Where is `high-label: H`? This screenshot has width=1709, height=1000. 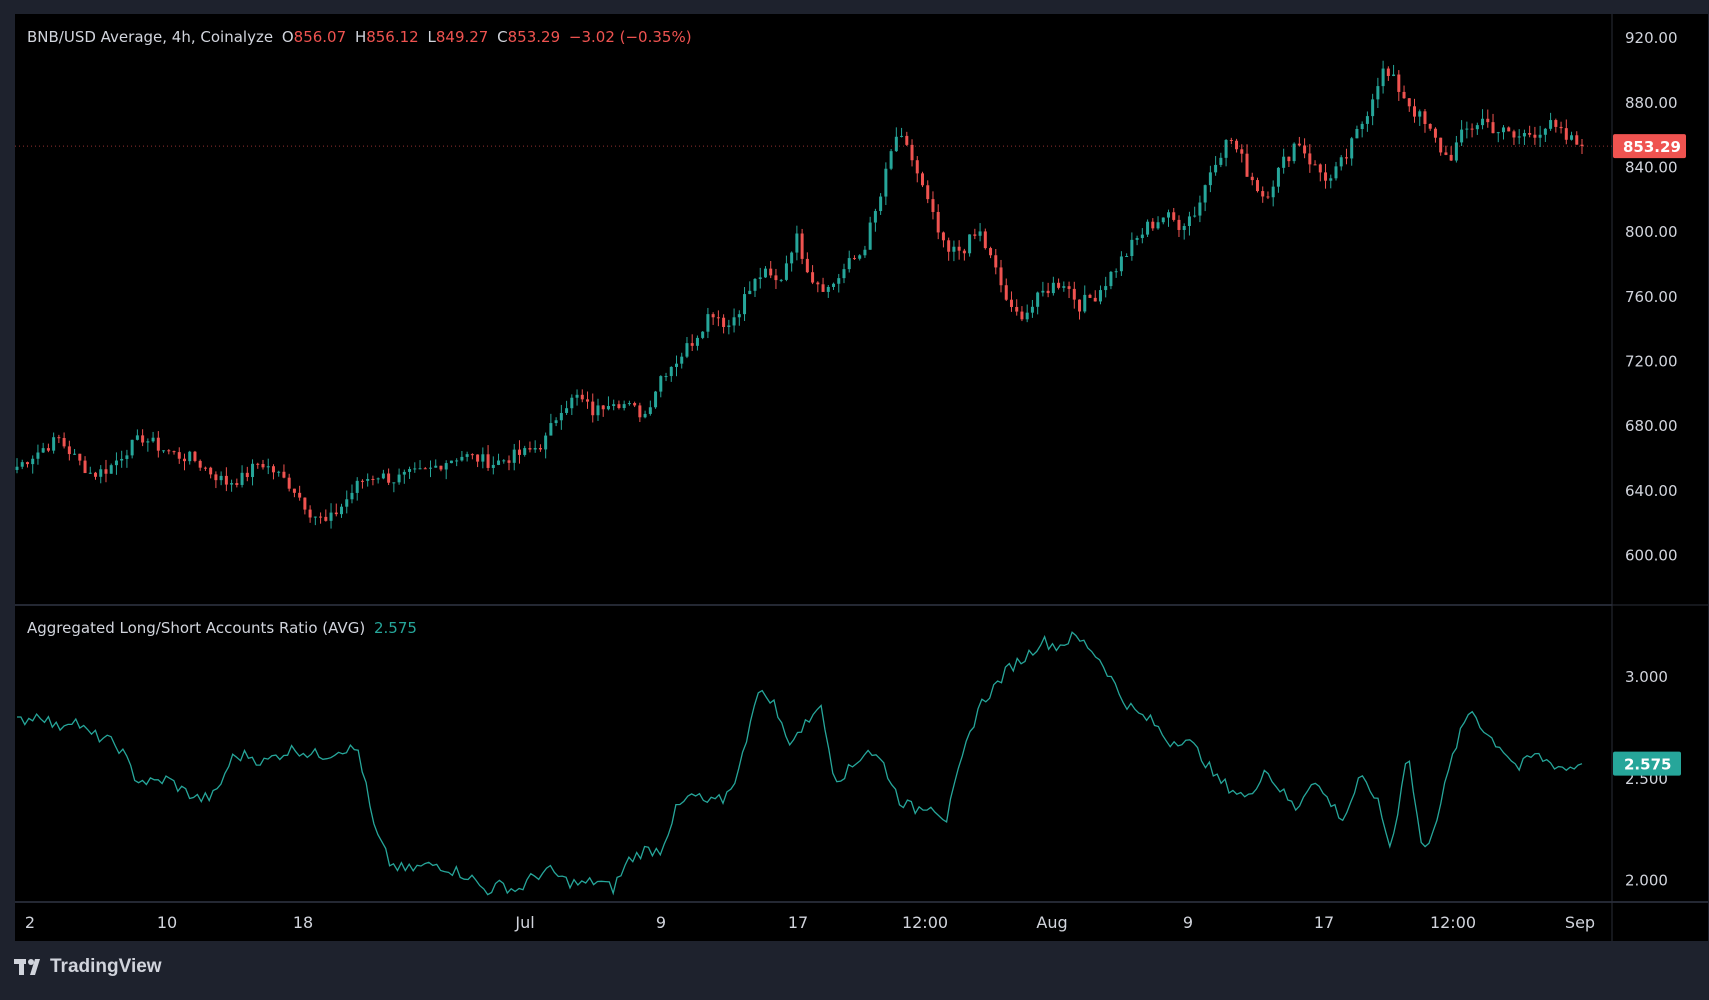 high-label: H is located at coordinates (360, 37).